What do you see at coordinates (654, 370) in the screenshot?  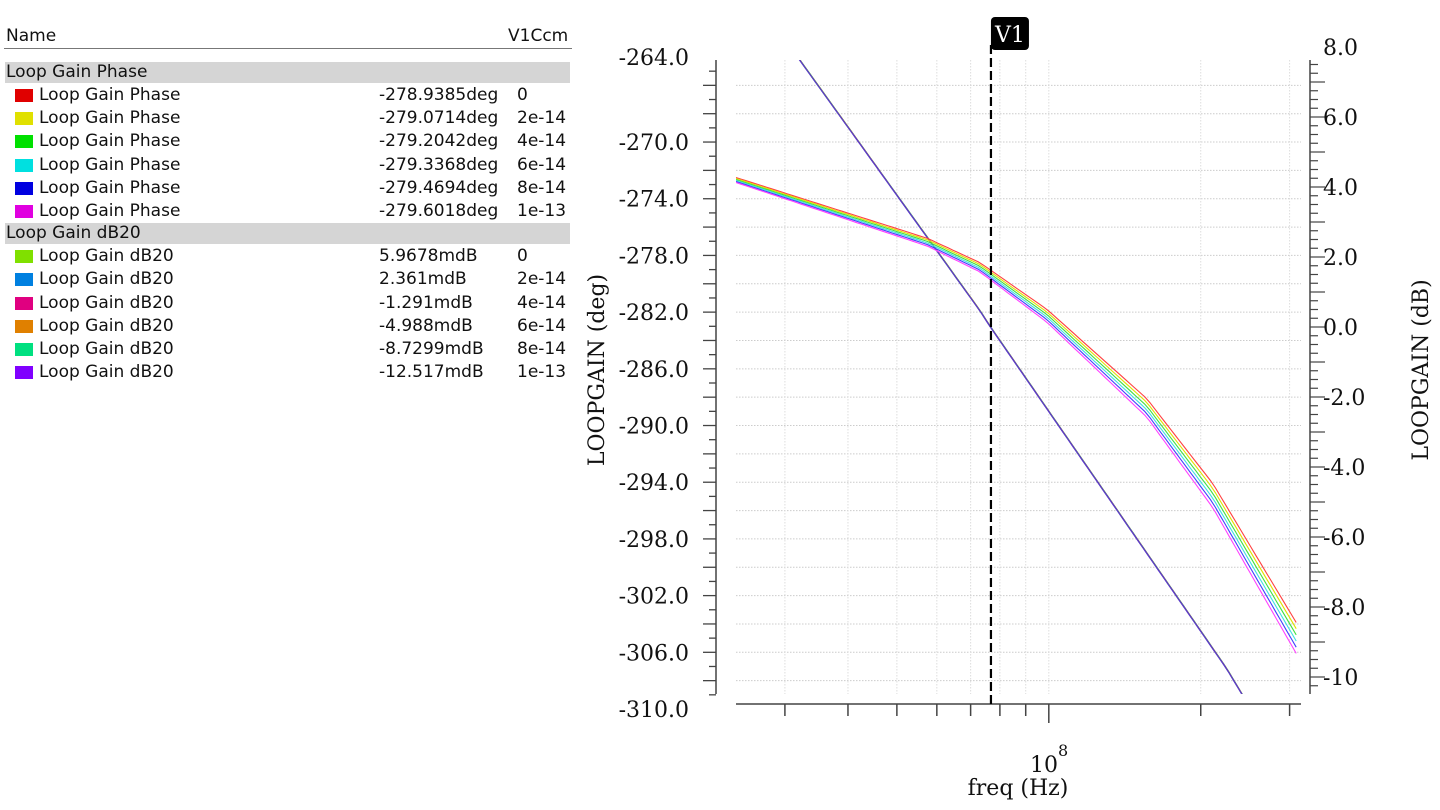 I see `left-tick-label: -286.0` at bounding box center [654, 370].